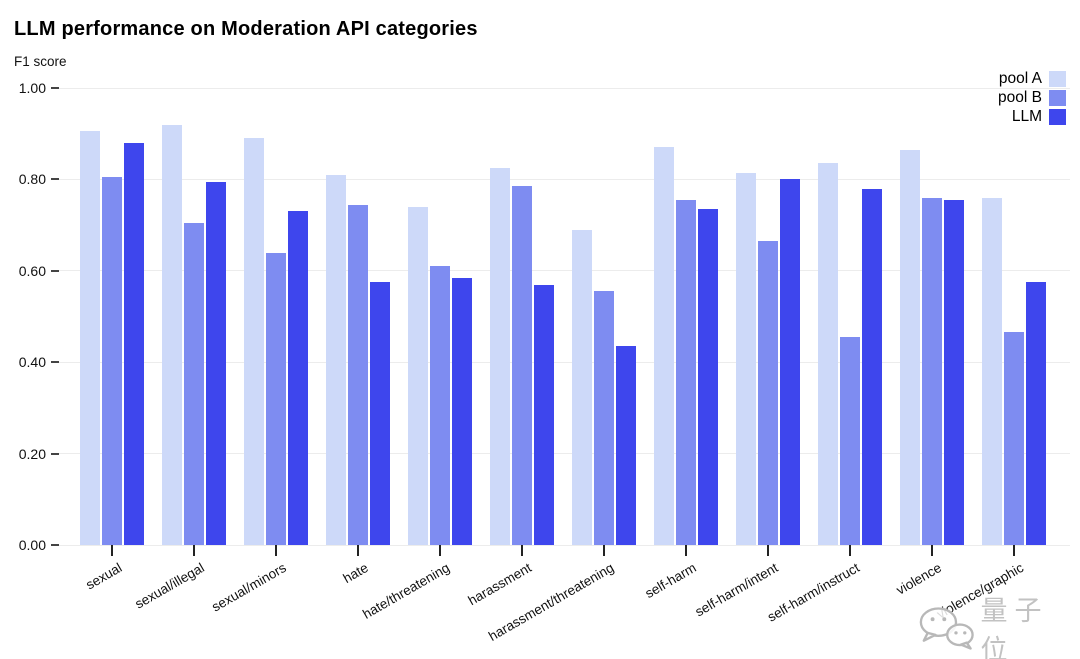  Describe the element at coordinates (1014, 627) in the screenshot. I see `watermark-text: 量子位` at that location.